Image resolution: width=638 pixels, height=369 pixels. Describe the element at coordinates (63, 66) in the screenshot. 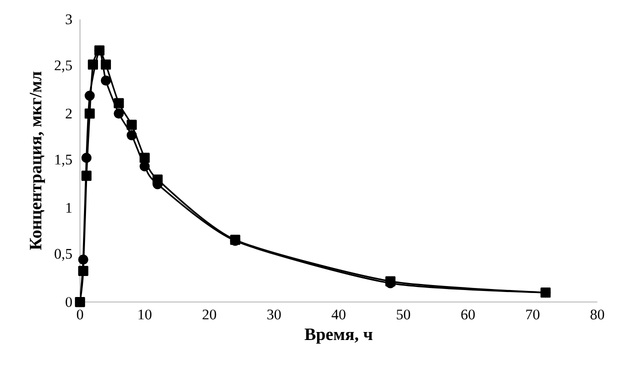

I see `y-tick-label: 2,5` at that location.